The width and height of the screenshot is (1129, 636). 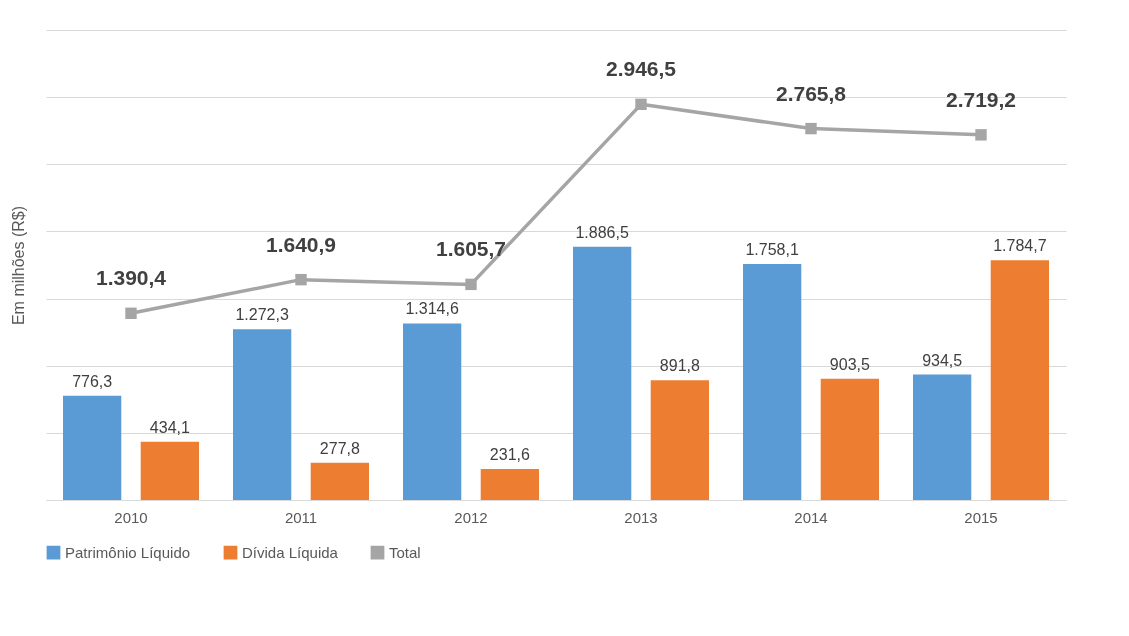 What do you see at coordinates (471, 249) in the screenshot?
I see `data-label: 1.605,7` at bounding box center [471, 249].